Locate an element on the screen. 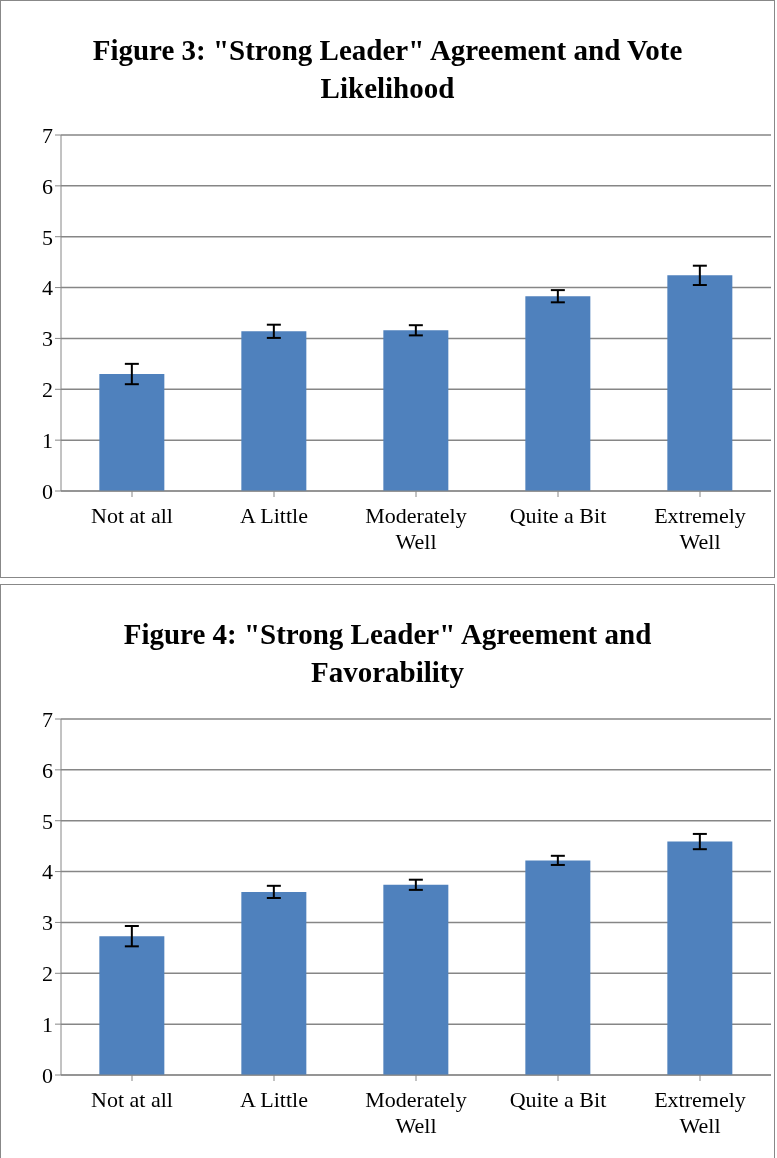 Image resolution: width=777 pixels, height=1158 pixels. chart-title: Figure 4: "Strong Leader" Agreement and Favorability is located at coordinates (387, 653).